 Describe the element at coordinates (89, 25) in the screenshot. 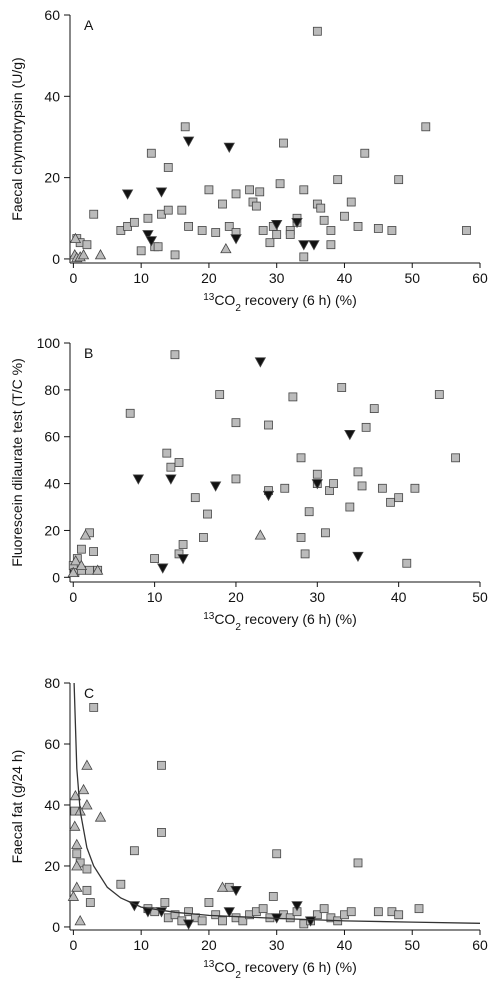

I see `panel-label: A` at that location.